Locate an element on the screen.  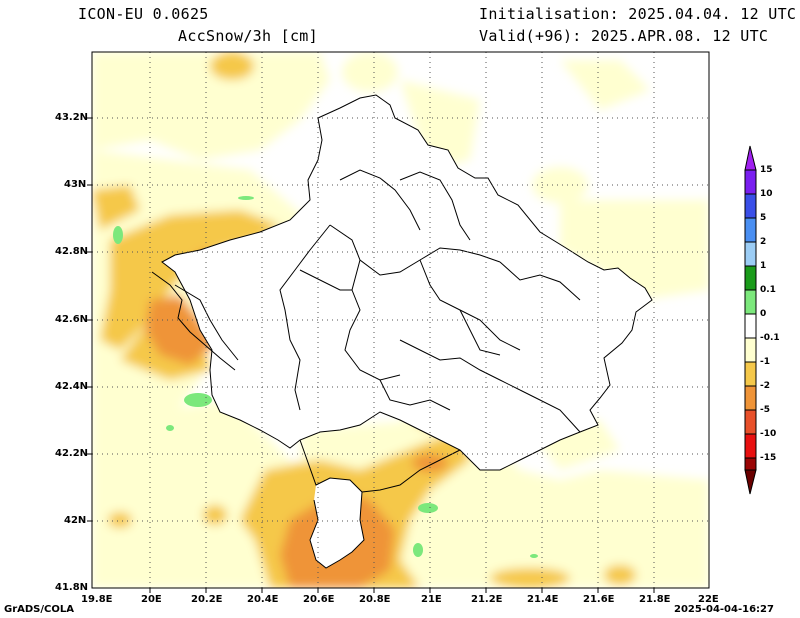
y-tick-label: 43N is located at coordinates (75, 184).